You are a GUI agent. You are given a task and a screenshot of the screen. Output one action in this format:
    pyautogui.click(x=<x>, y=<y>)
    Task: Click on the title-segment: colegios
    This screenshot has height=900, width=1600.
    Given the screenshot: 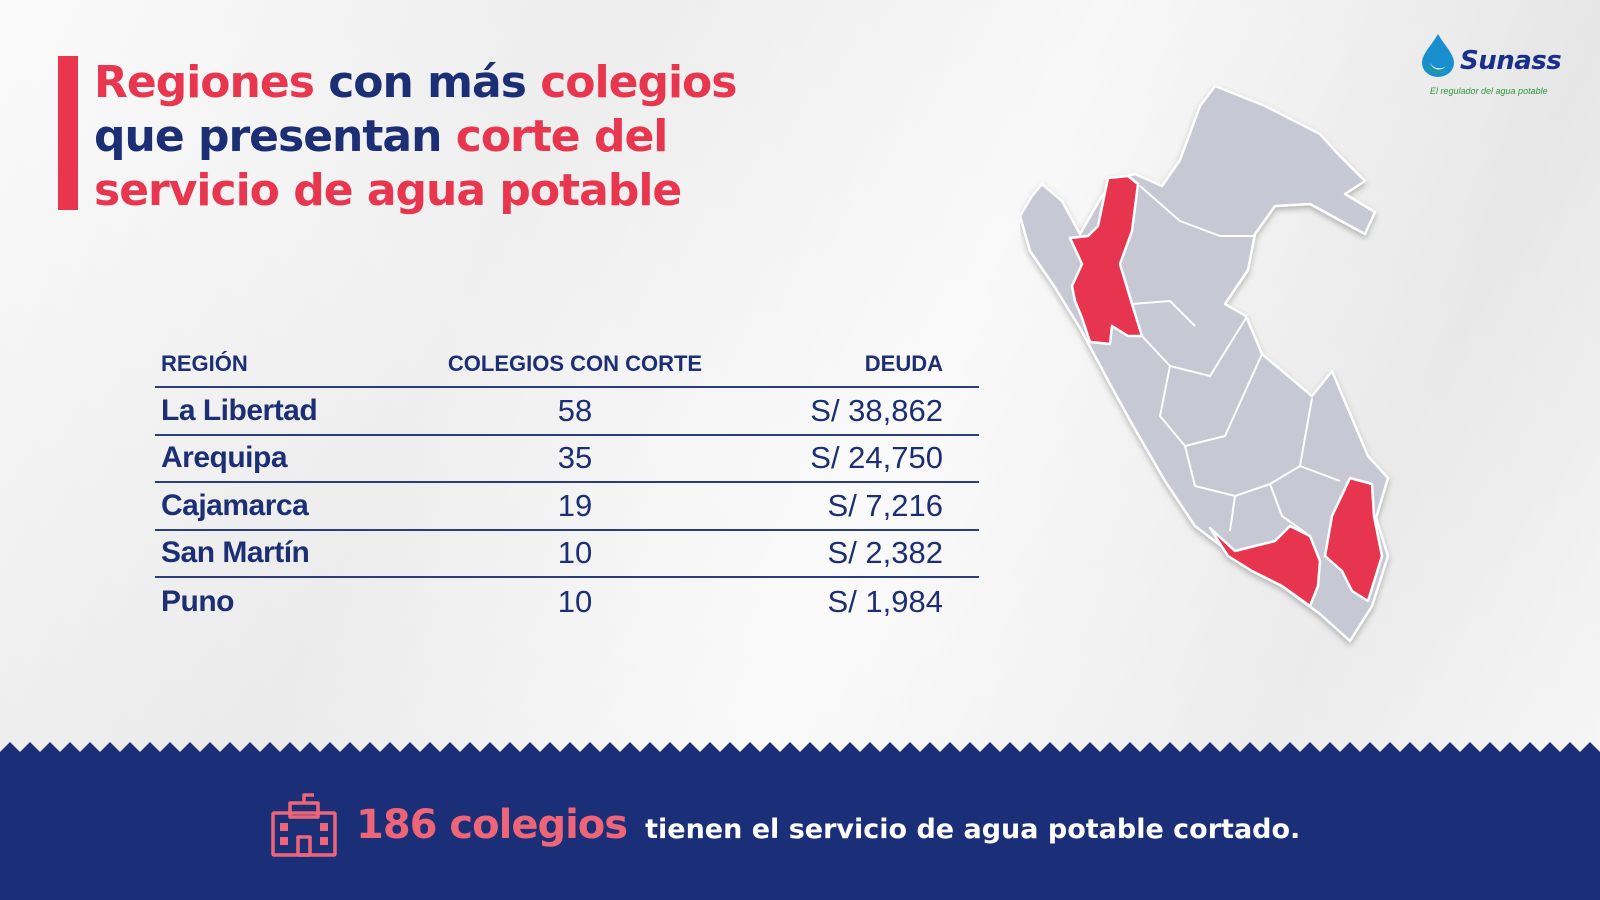 What is the action you would take?
    pyautogui.click(x=638, y=82)
    